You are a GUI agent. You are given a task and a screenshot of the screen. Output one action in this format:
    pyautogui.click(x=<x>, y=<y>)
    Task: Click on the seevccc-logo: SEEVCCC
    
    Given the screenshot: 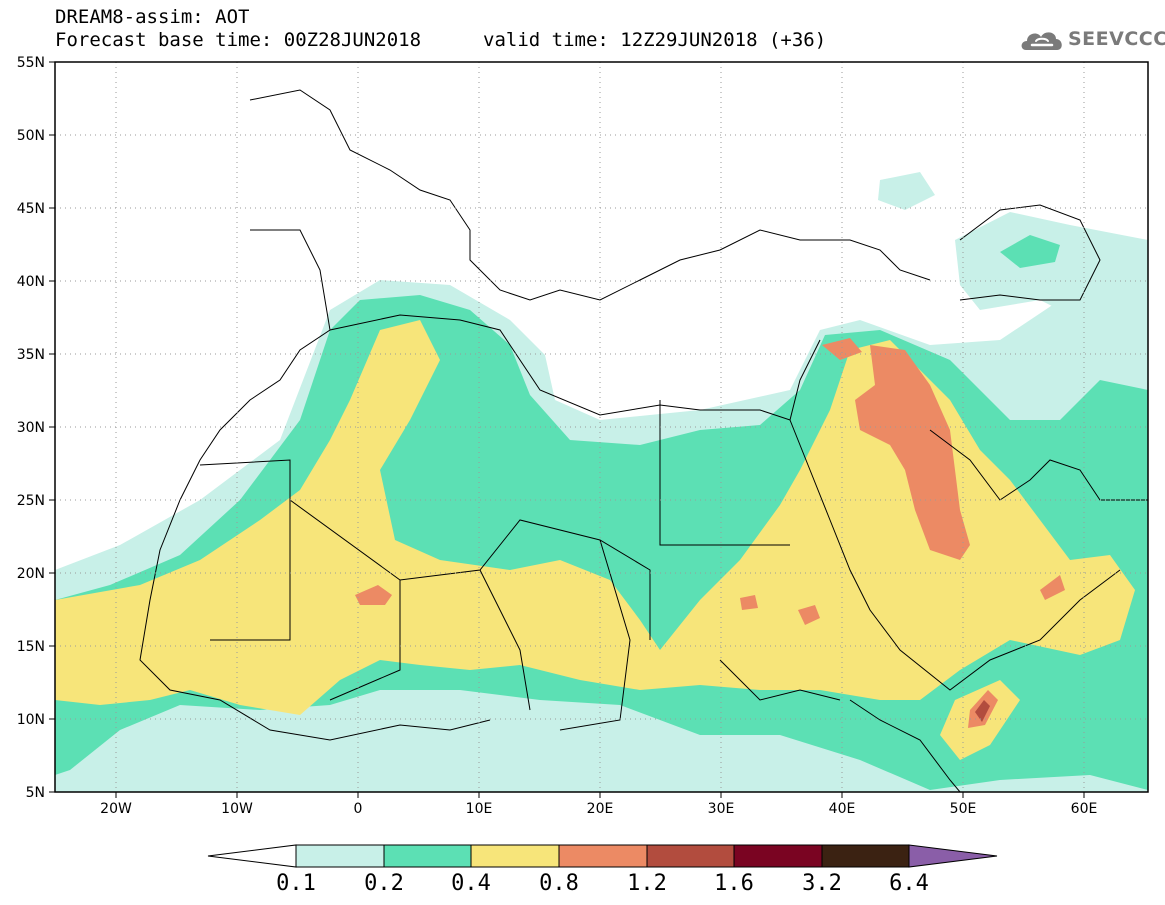 What is the action you would take?
    pyautogui.click(x=1091, y=40)
    